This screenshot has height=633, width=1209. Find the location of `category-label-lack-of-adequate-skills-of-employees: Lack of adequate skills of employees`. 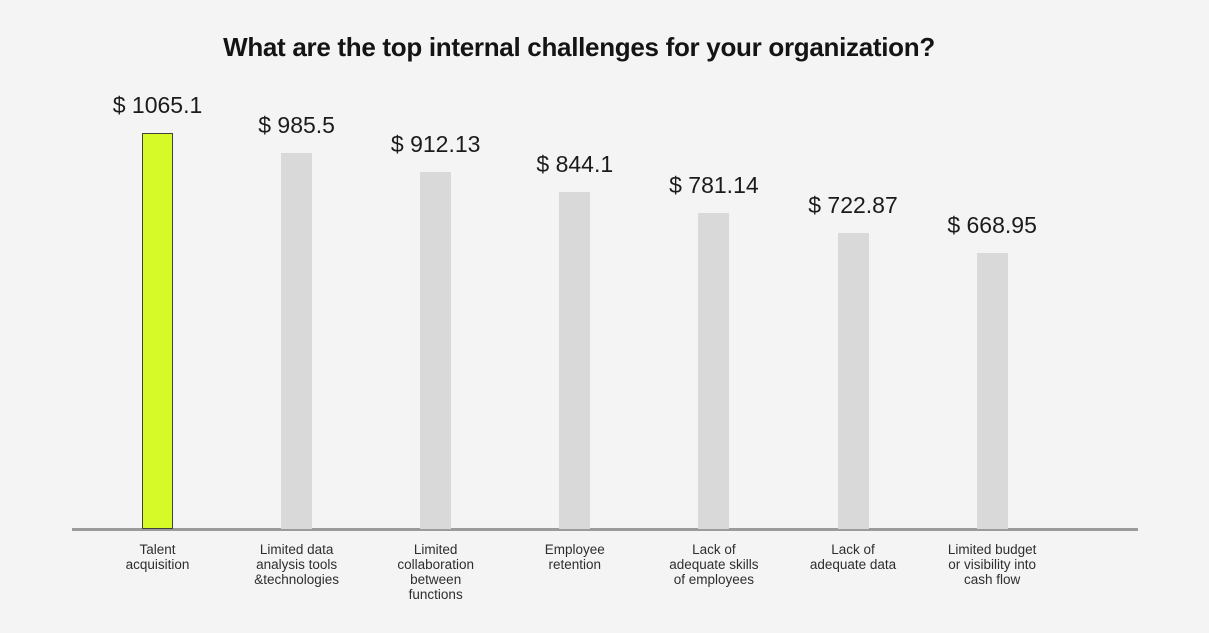

category-label-lack-of-adequate-skills-of-employees: Lack of adequate skills of employees is located at coordinates (714, 564).